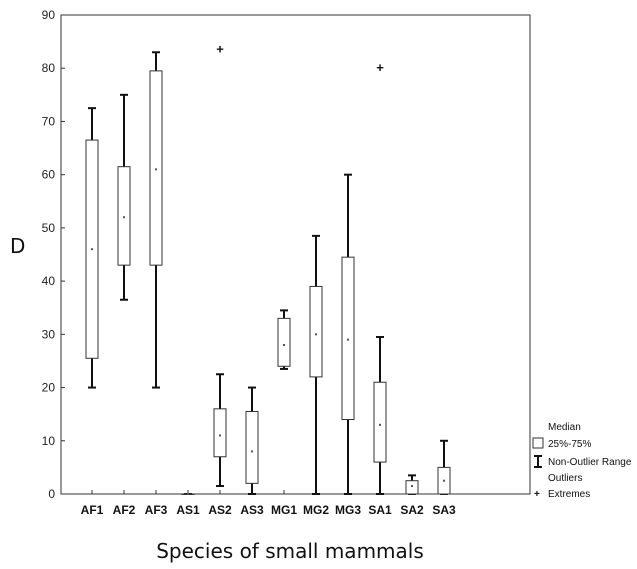 This screenshot has height=569, width=637. What do you see at coordinates (284, 510) in the screenshot?
I see `x-tick-label: MG1` at bounding box center [284, 510].